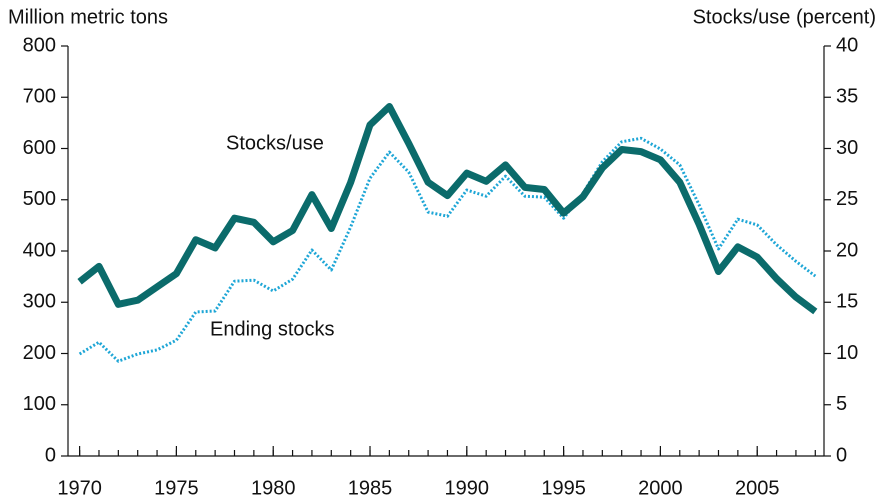 The height and width of the screenshot is (502, 881). What do you see at coordinates (660, 488) in the screenshot?
I see `x-tick-label: 2000` at bounding box center [660, 488].